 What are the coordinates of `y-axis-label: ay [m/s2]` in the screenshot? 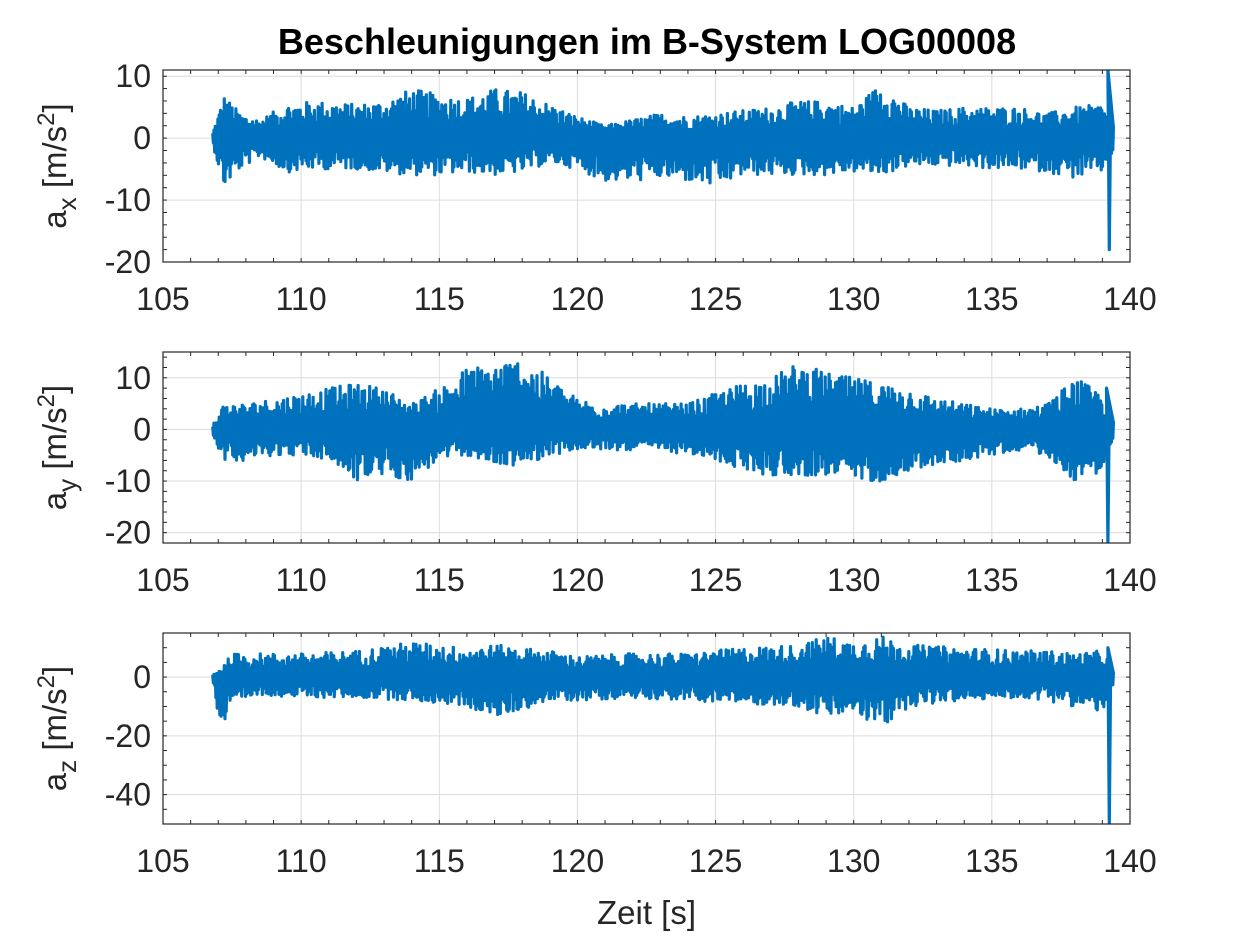 It's located at (57, 447).